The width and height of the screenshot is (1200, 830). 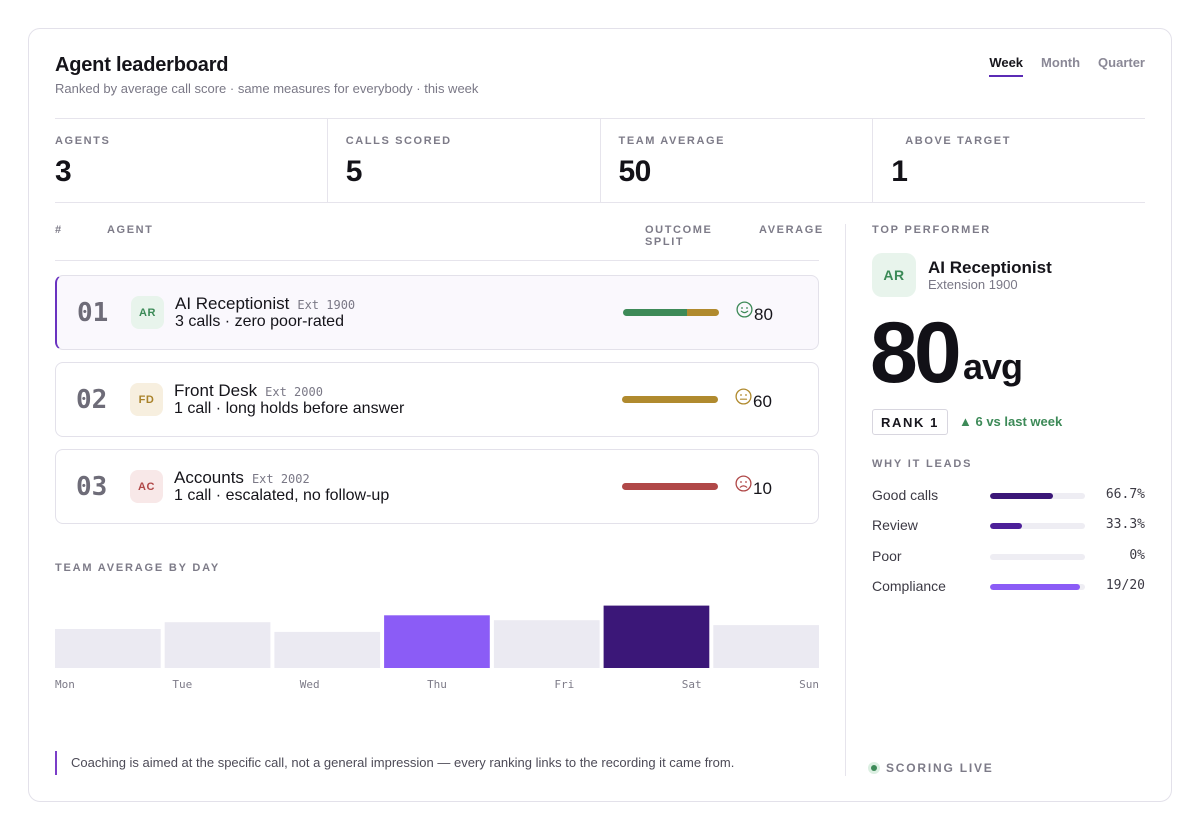 What do you see at coordinates (282, 495) in the screenshot?
I see `agent-summary: 1 call · escalated, no follow-up` at bounding box center [282, 495].